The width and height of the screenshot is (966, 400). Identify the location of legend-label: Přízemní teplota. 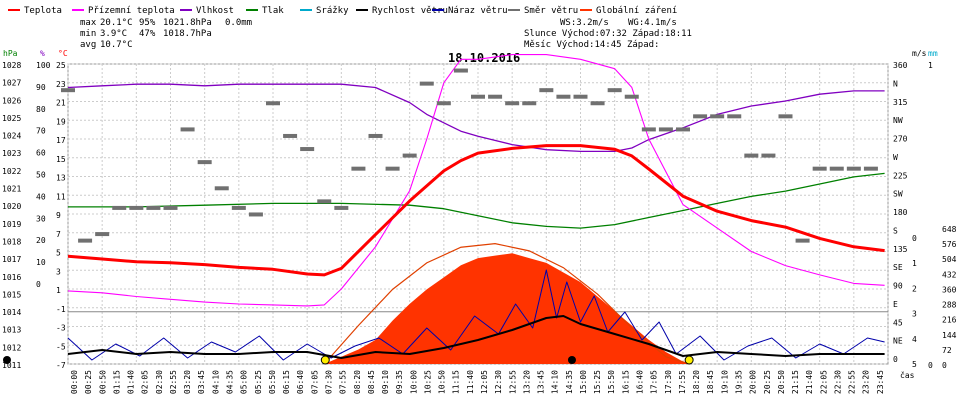
(131, 11).